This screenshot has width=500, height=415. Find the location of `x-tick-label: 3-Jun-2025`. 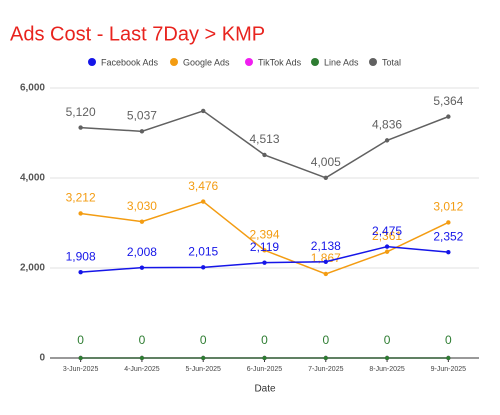

x-tick-label: 3-Jun-2025 is located at coordinates (81, 369).